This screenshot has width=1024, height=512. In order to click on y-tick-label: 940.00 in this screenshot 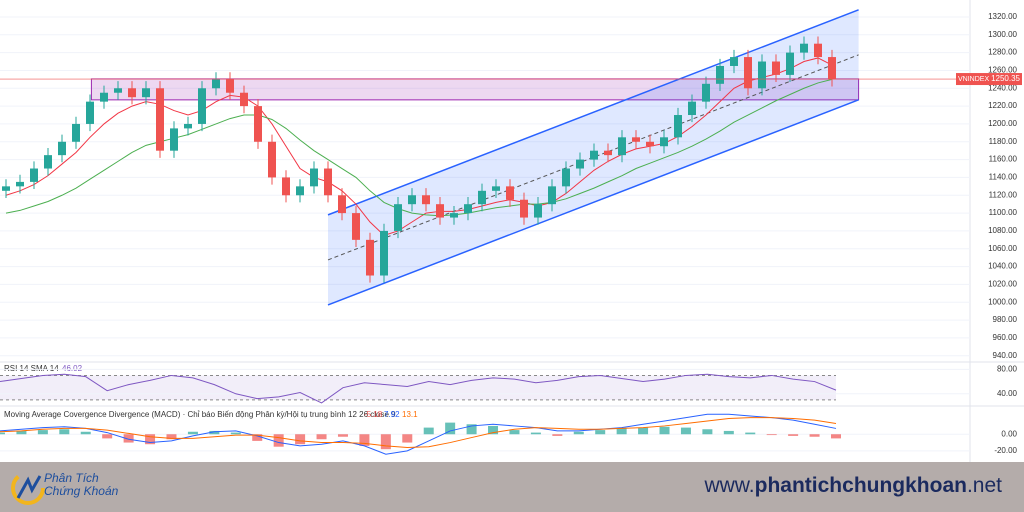, I will do `click(1005, 355)`.